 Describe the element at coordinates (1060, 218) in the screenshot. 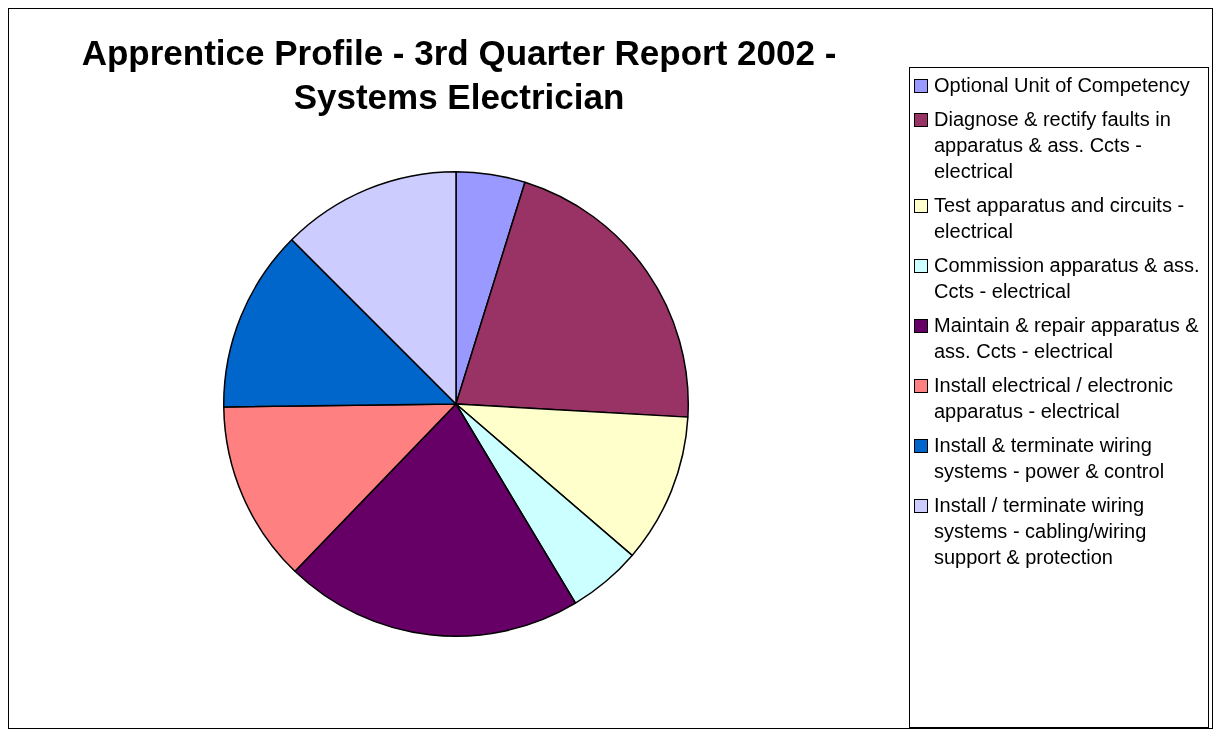

I see `legend-label: Test apparatus and circuits - electrical` at that location.